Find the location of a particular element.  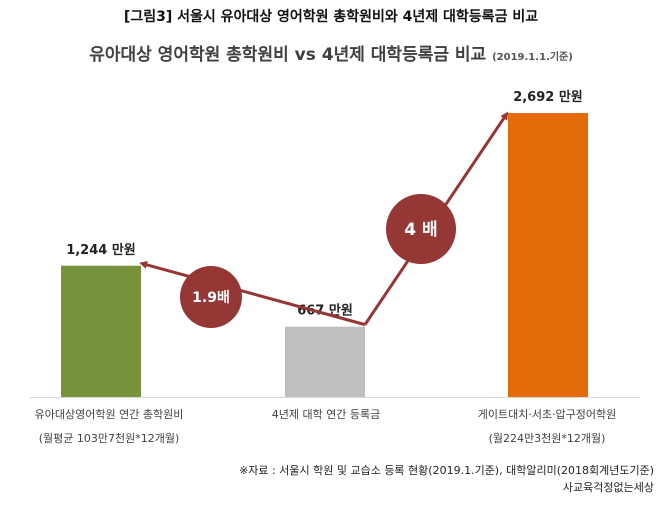

category-label-2-line1: 4년제 대학 연간 등록금 is located at coordinates (326, 414).